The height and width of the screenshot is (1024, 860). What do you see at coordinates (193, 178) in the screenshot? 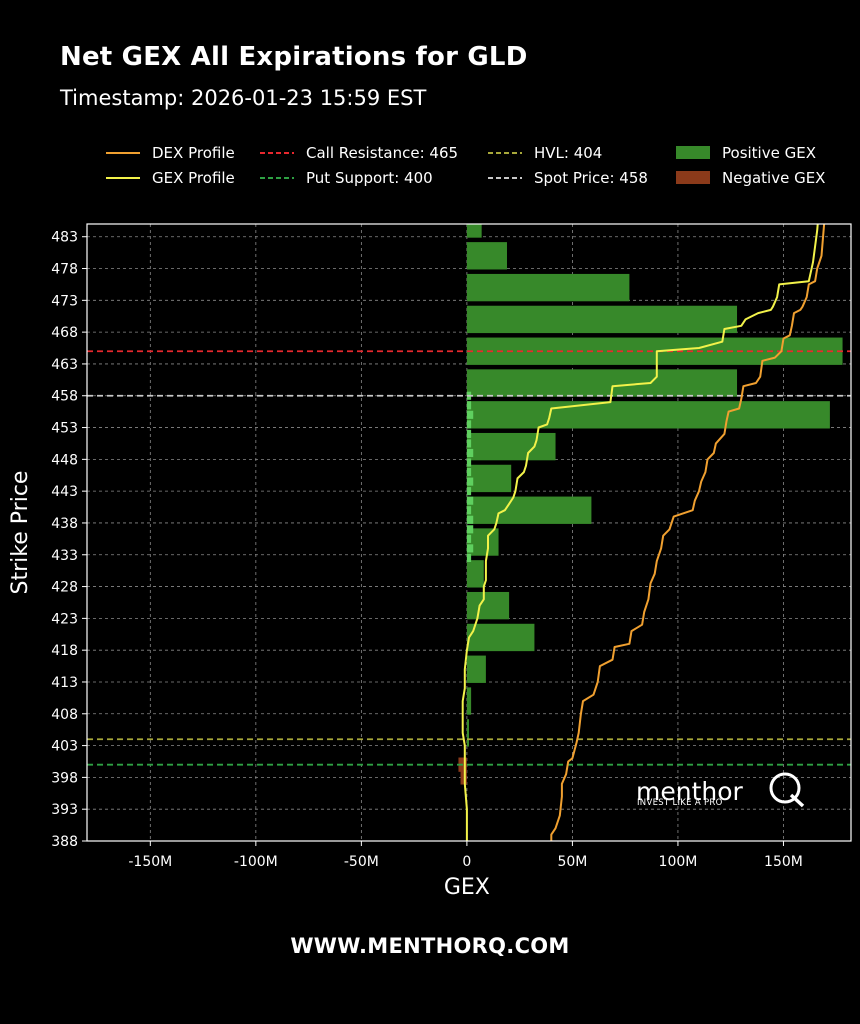
I see `legend-label: GEX Profile` at bounding box center [193, 178].